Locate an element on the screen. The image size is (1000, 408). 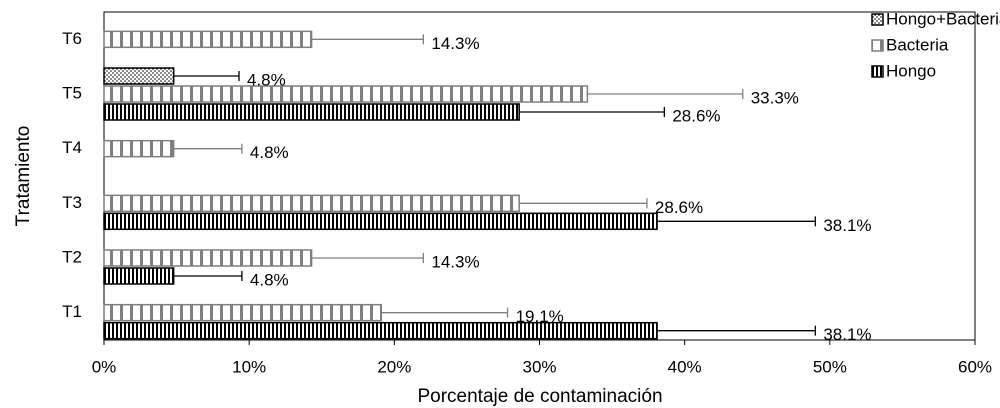
x-tick-label: 30% is located at coordinates (539, 366).